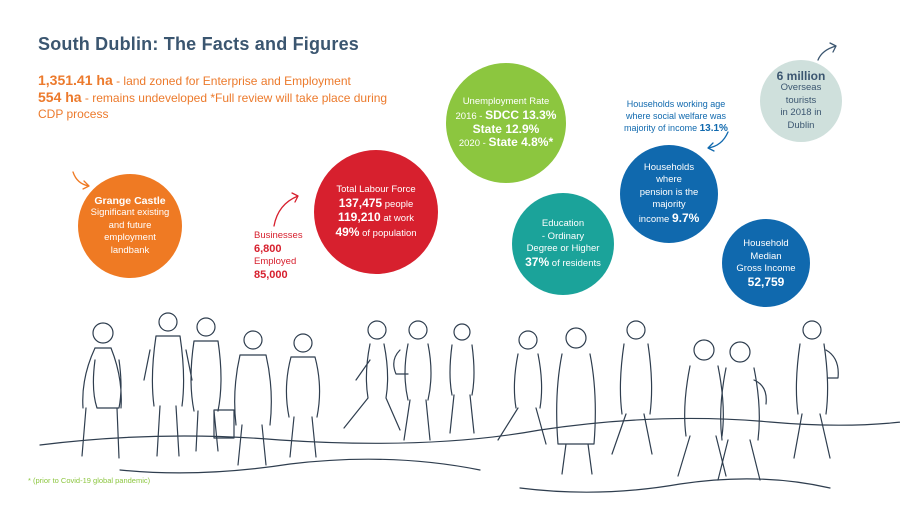  What do you see at coordinates (130, 213) in the screenshot?
I see `grange-line1: Significant existing` at bounding box center [130, 213].